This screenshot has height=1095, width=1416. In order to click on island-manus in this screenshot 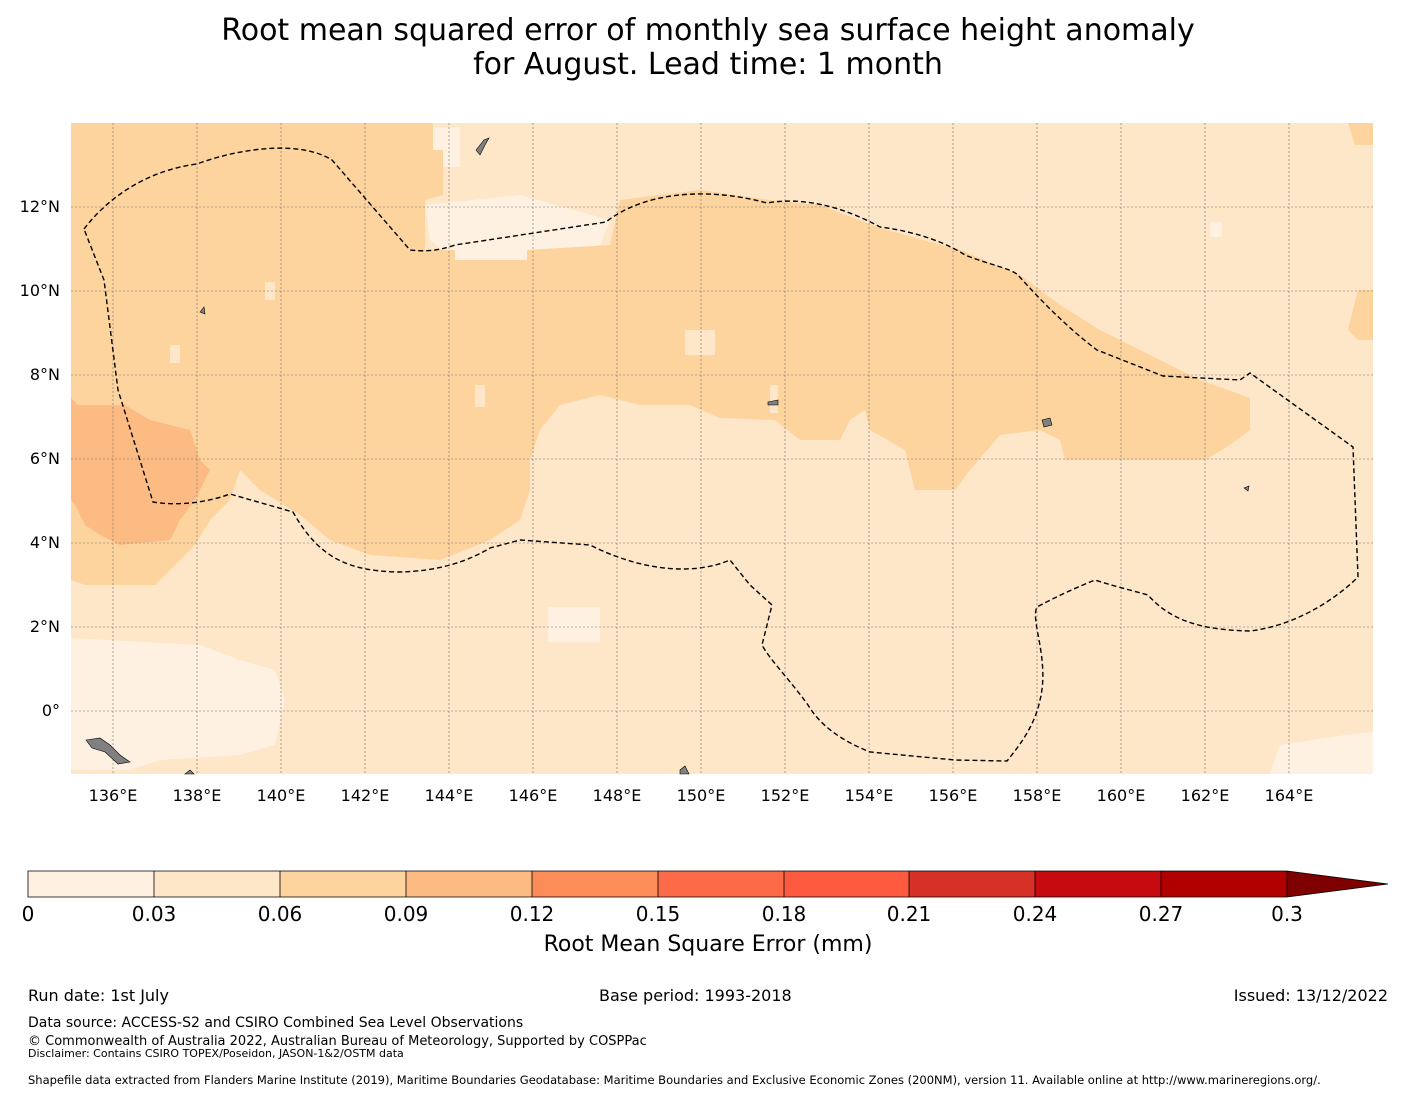, I will do `click(684, 770)`.